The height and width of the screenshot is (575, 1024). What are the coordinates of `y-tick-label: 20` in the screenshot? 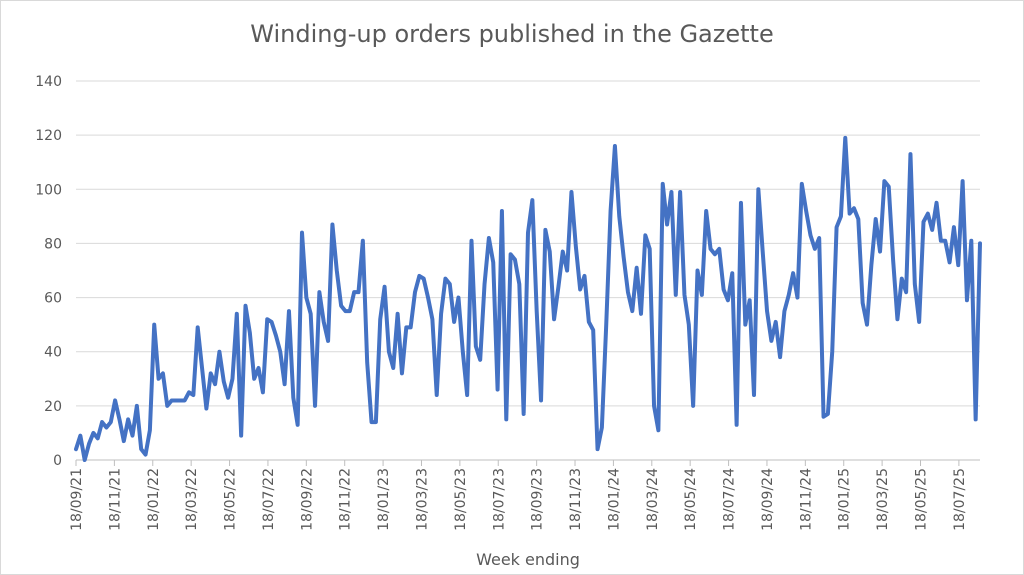 It's located at (53, 407).